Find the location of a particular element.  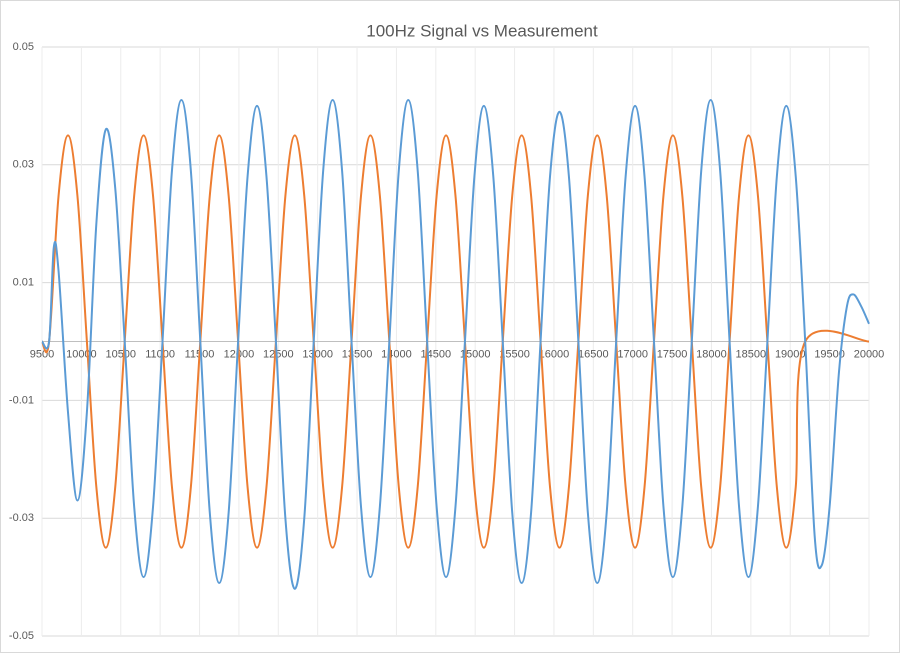

x-tick-label: 12500 is located at coordinates (278, 354).